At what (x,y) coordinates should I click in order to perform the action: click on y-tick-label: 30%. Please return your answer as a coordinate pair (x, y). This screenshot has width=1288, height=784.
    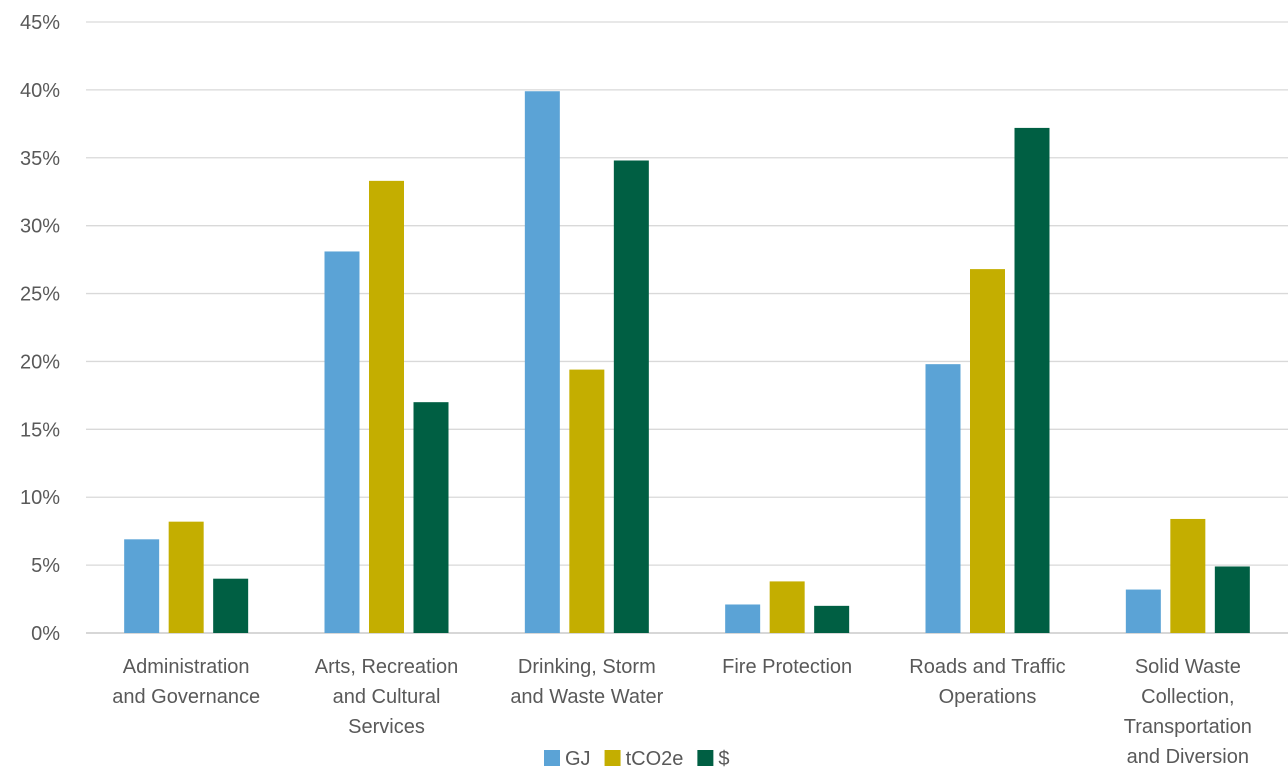
    Looking at the image, I should click on (40, 227).